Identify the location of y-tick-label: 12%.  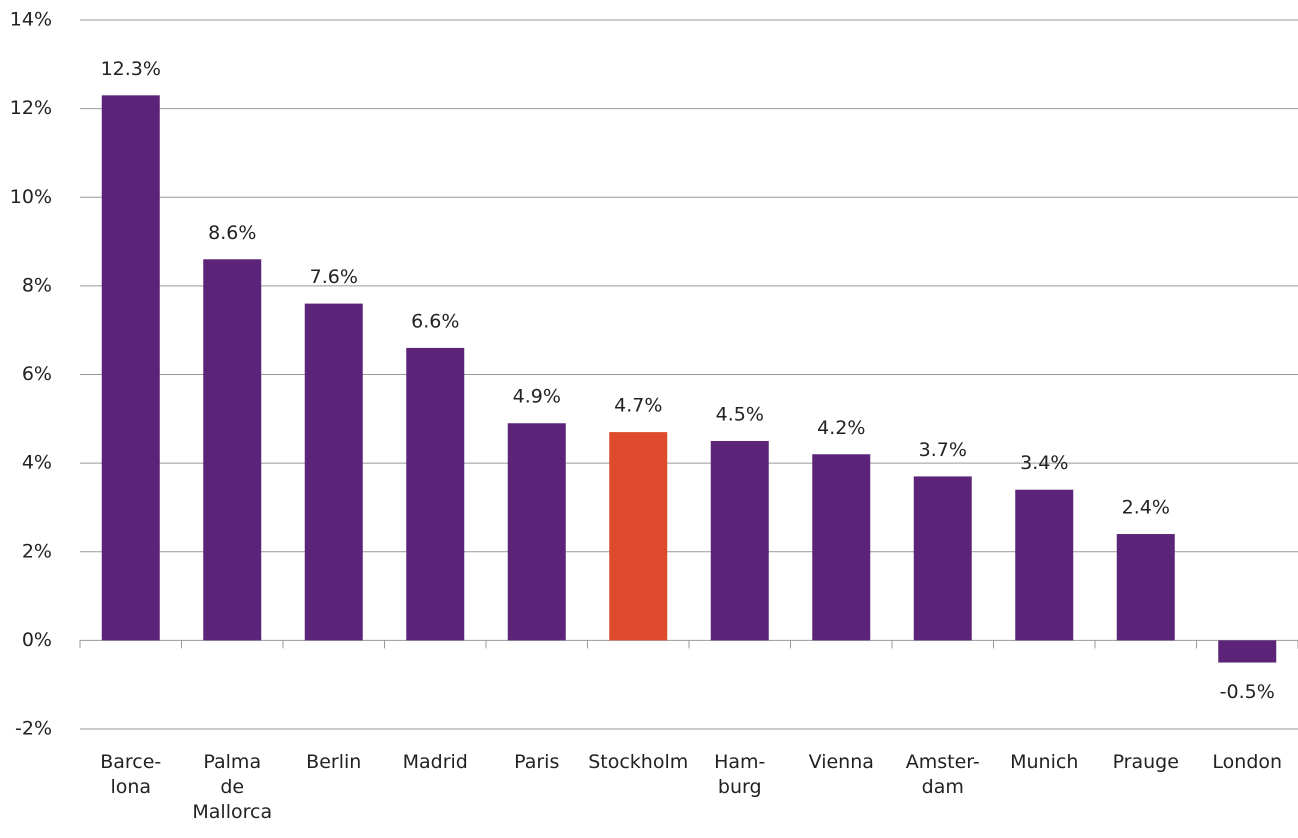
(31, 108).